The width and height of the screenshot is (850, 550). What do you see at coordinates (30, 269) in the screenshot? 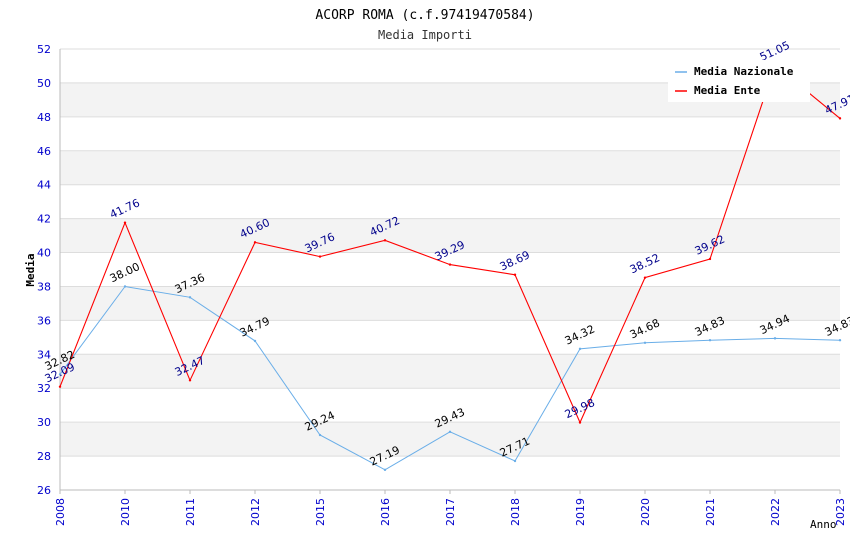
I see `y-axis-label: Media` at bounding box center [30, 269].